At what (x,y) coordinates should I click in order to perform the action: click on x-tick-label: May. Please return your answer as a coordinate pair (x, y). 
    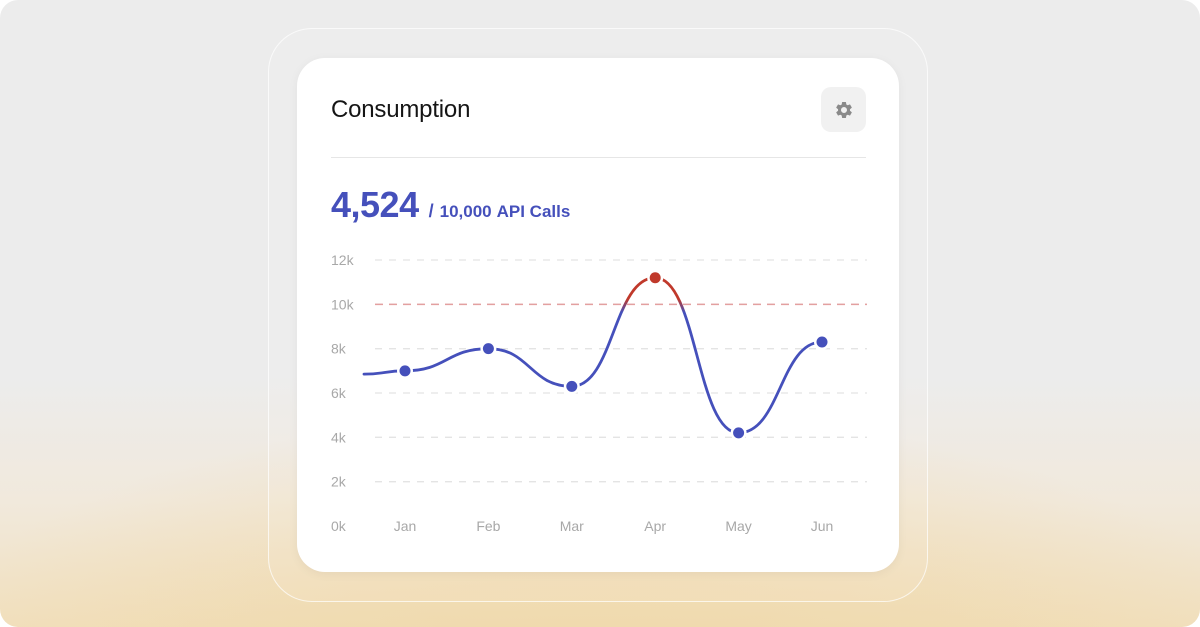
    Looking at the image, I should click on (738, 526).